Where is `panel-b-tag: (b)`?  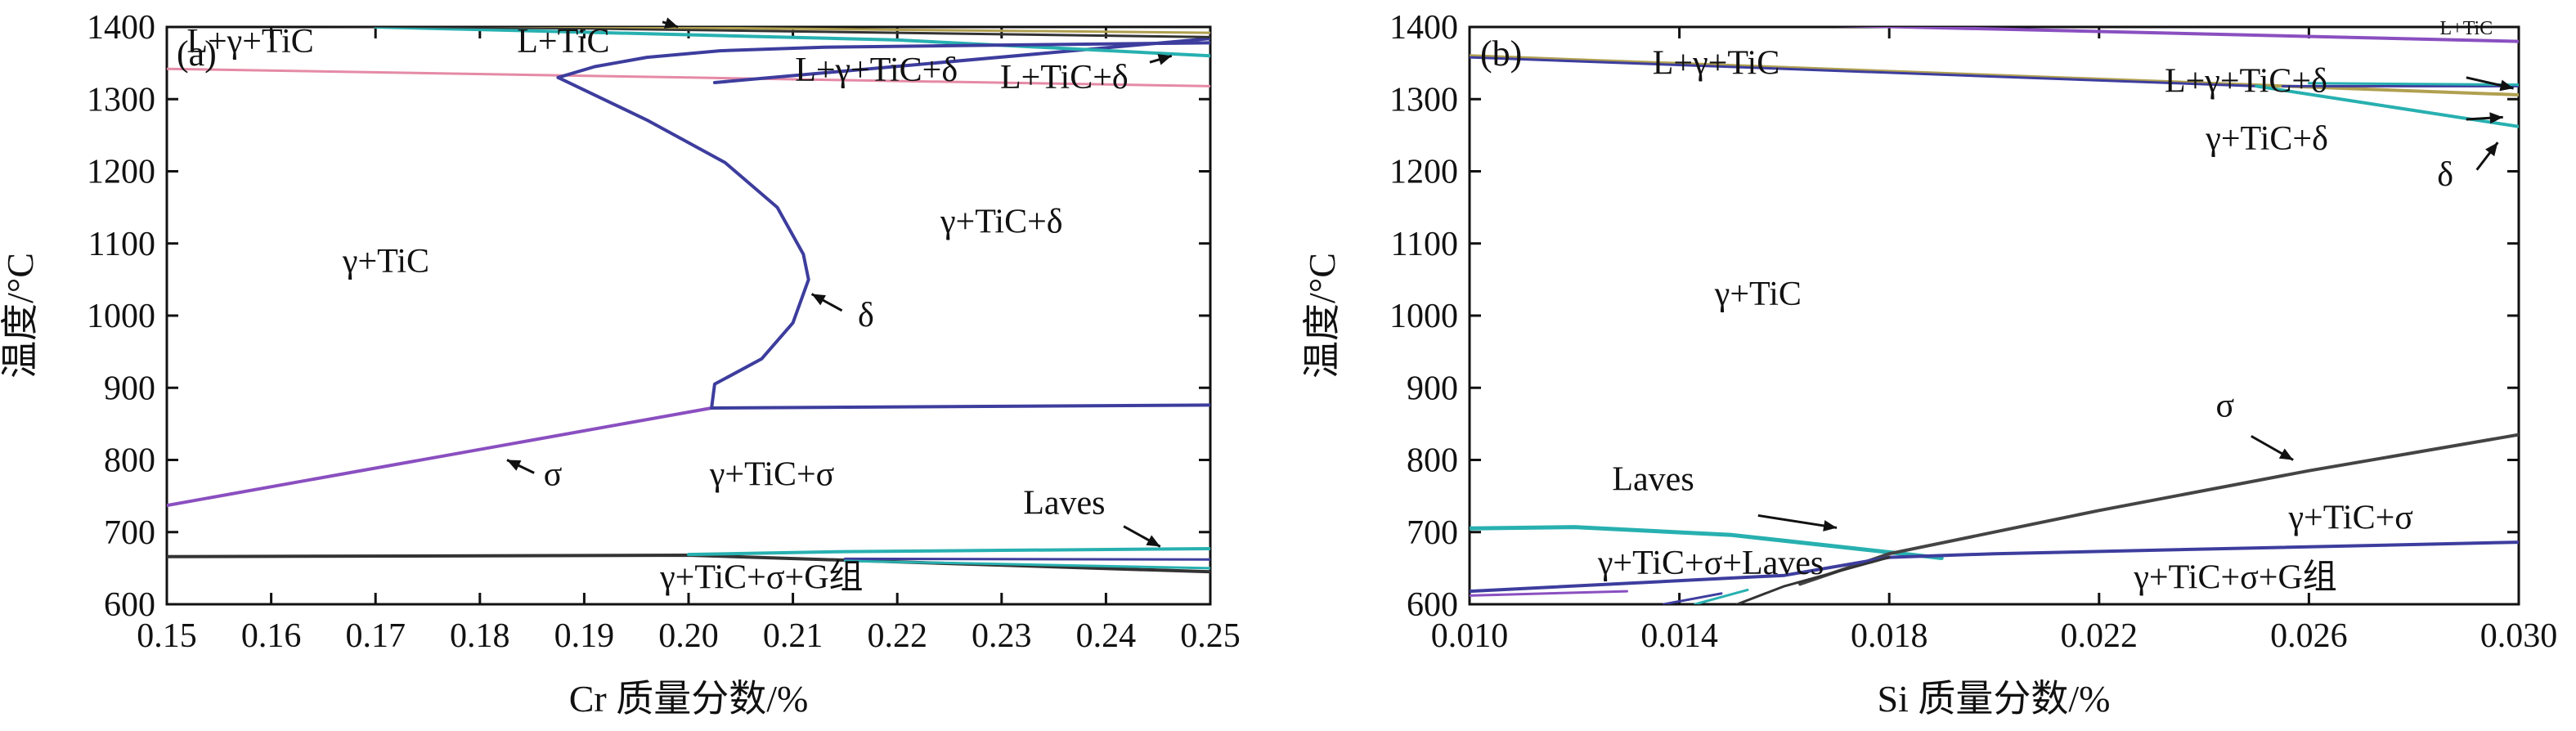
panel-b-tag: (b) is located at coordinates (1501, 54).